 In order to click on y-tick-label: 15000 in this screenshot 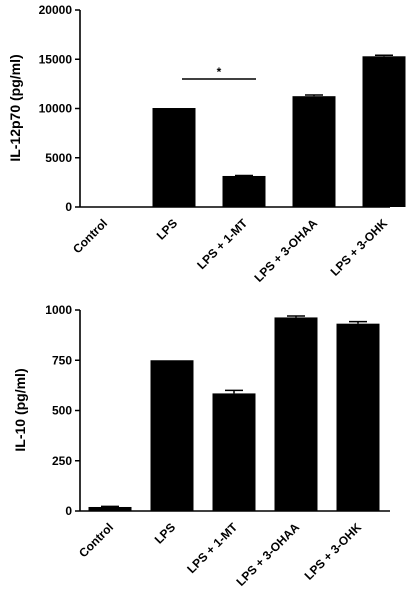, I will do `click(56, 59)`.